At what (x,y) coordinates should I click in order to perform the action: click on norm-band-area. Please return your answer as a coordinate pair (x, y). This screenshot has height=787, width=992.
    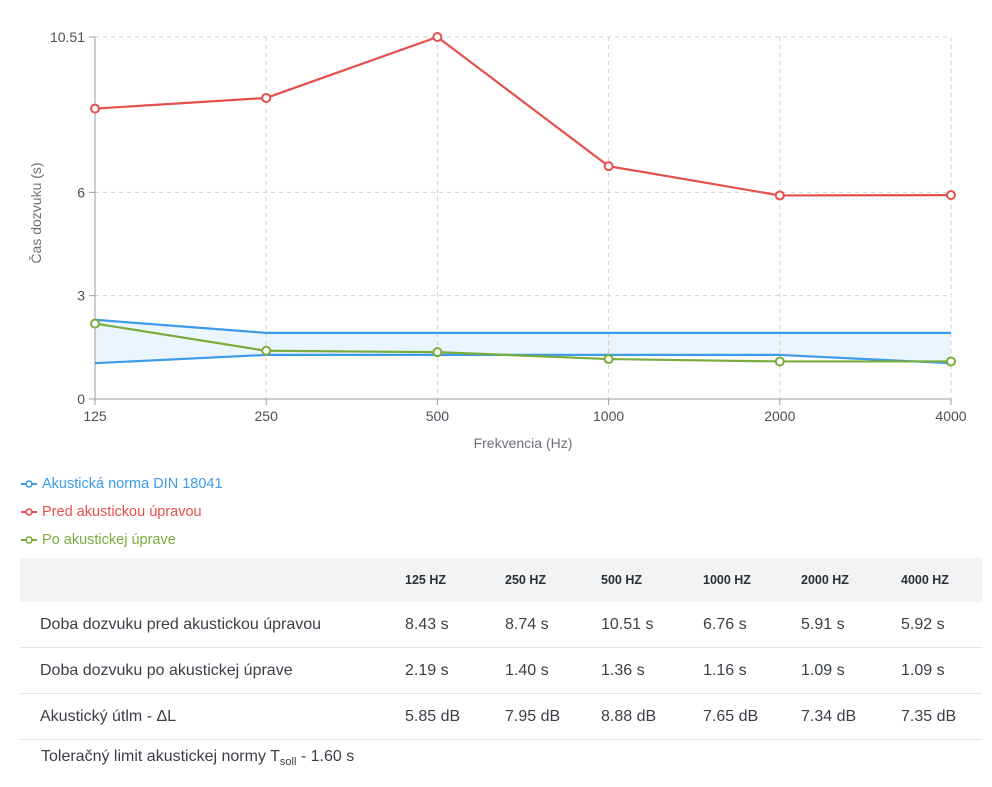
    Looking at the image, I should click on (523, 341).